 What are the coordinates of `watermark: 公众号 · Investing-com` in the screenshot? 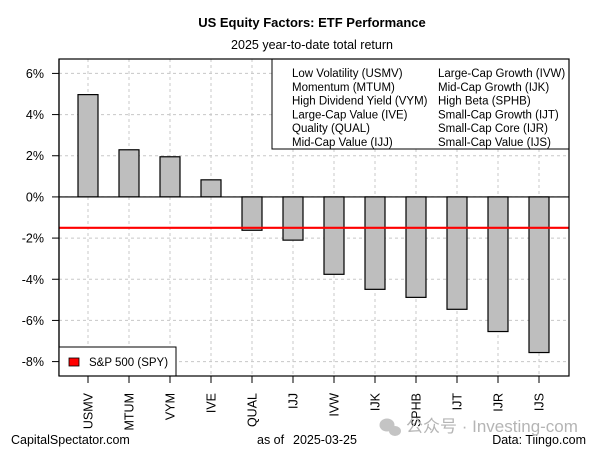 It's located at (478, 426).